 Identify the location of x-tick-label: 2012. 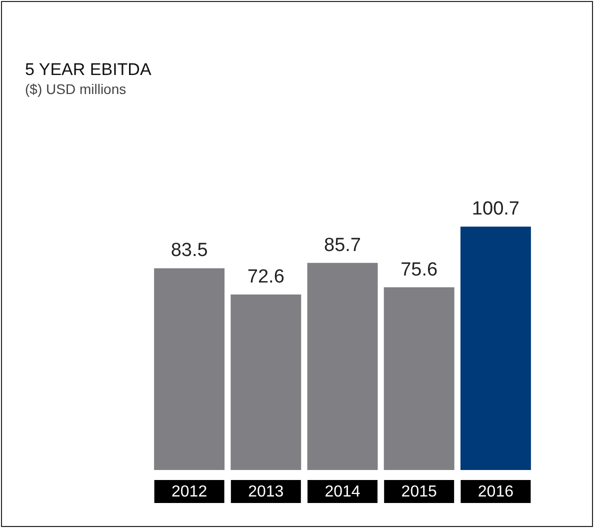
(190, 492).